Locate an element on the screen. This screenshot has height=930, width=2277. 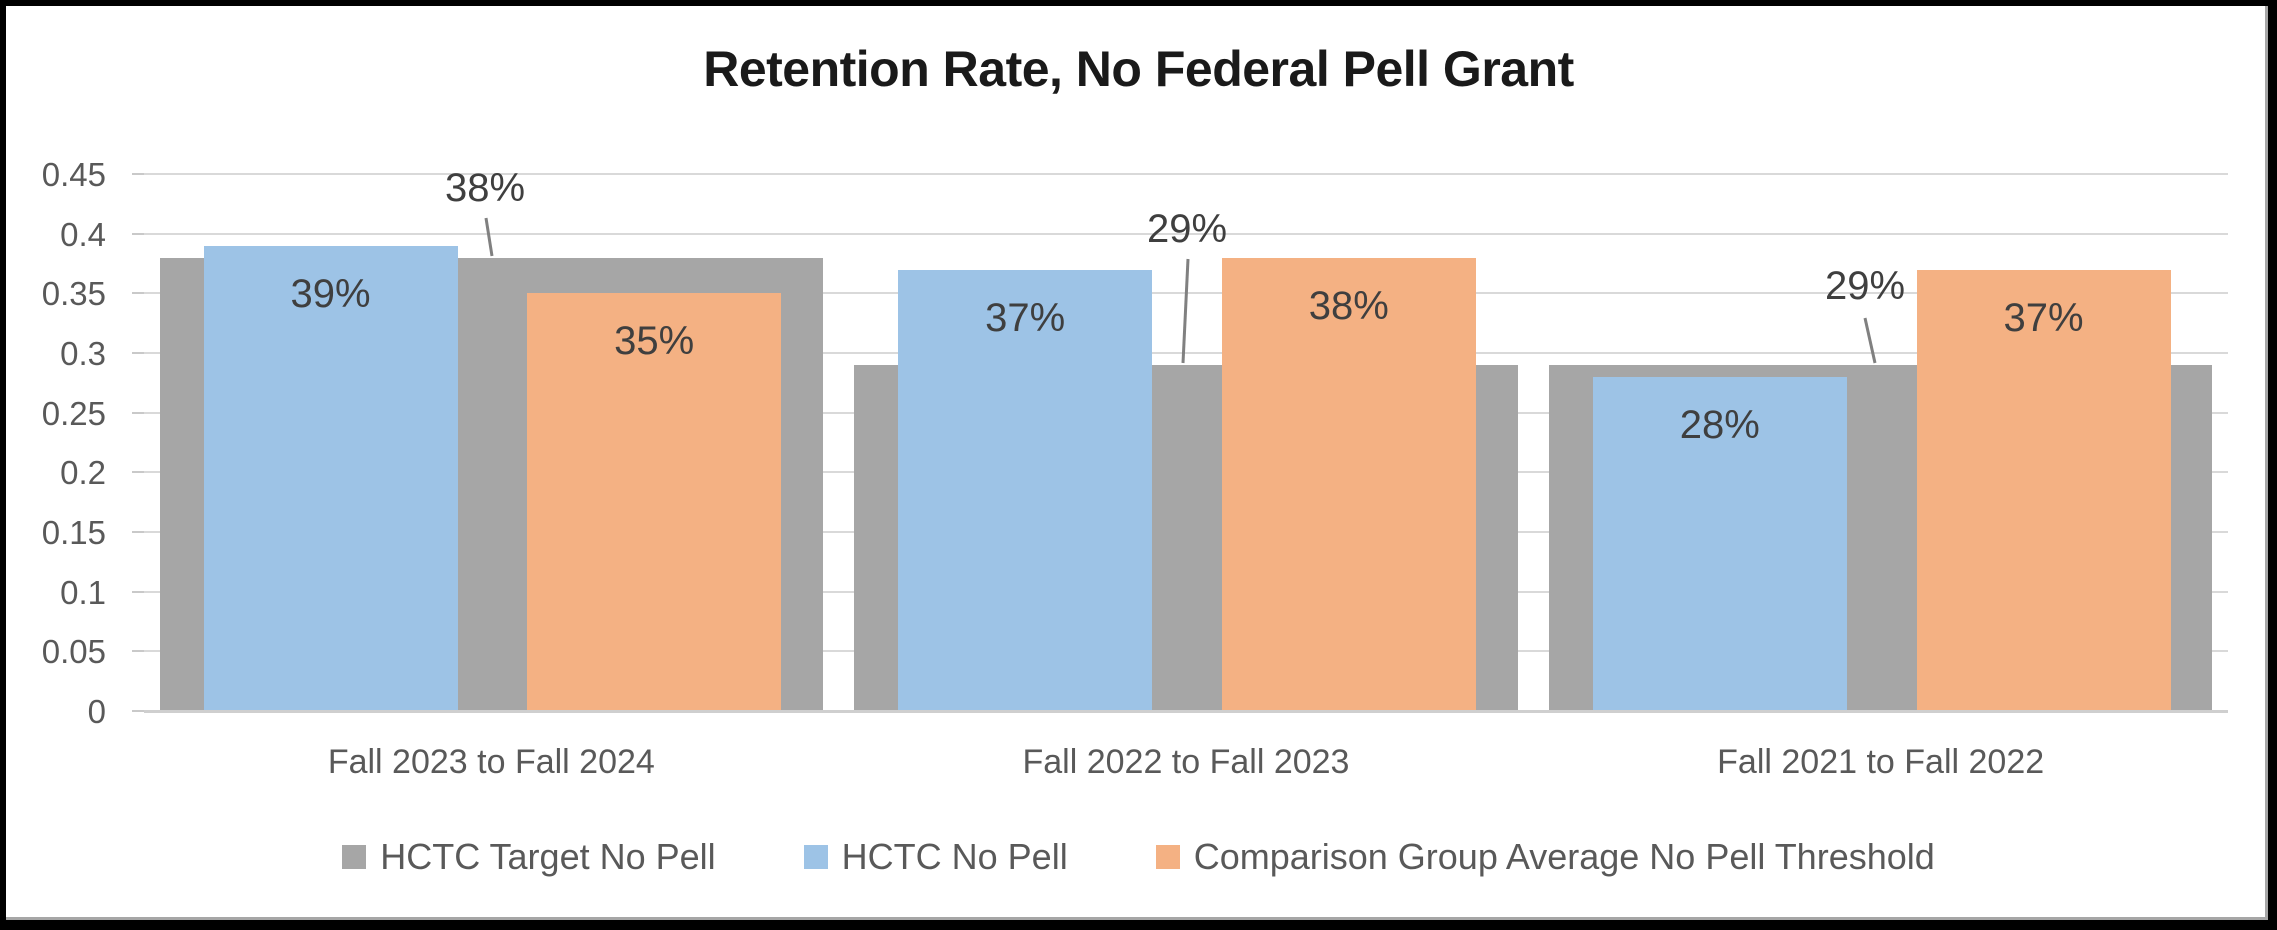
bar-value-label: 39% is located at coordinates (330, 293).